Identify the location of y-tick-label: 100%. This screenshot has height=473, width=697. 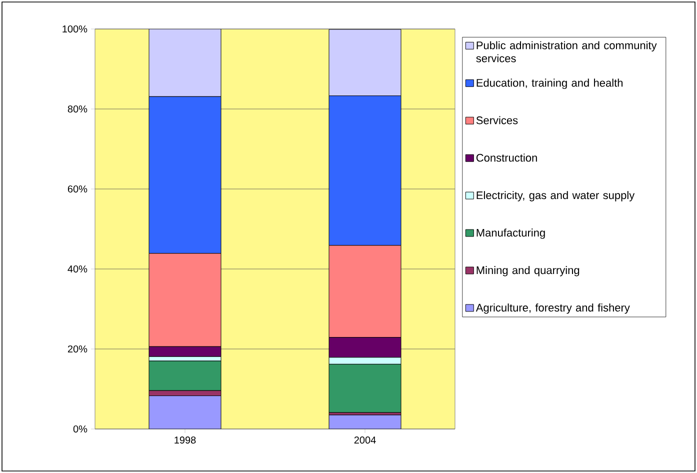
(75, 29).